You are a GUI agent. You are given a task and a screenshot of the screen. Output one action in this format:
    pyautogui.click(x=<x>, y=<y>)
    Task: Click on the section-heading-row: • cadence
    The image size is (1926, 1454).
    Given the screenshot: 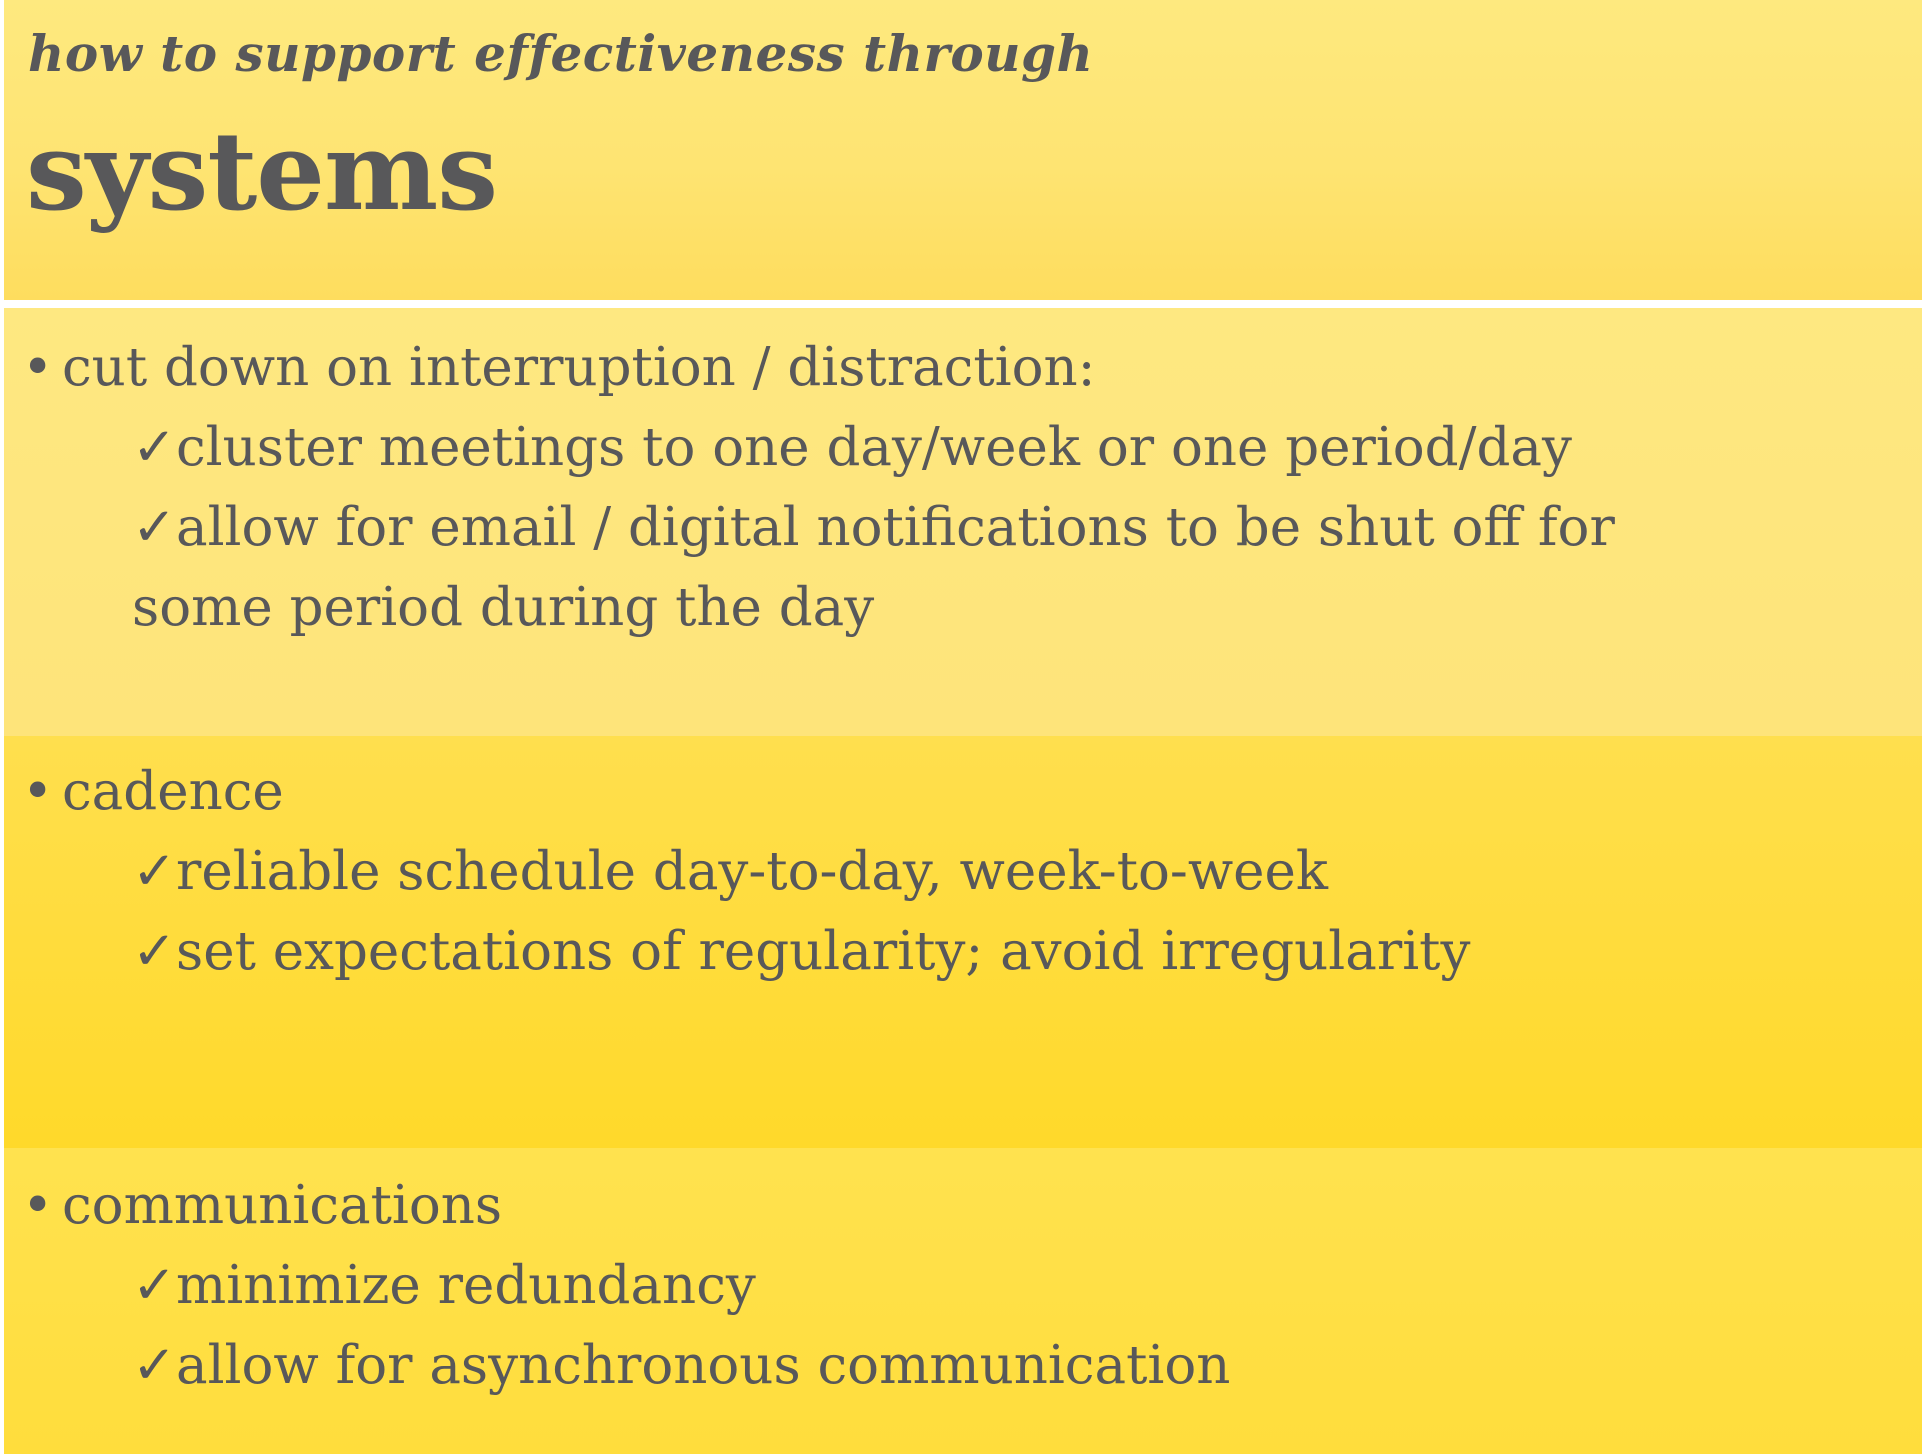 What is the action you would take?
    pyautogui.click(x=746, y=792)
    